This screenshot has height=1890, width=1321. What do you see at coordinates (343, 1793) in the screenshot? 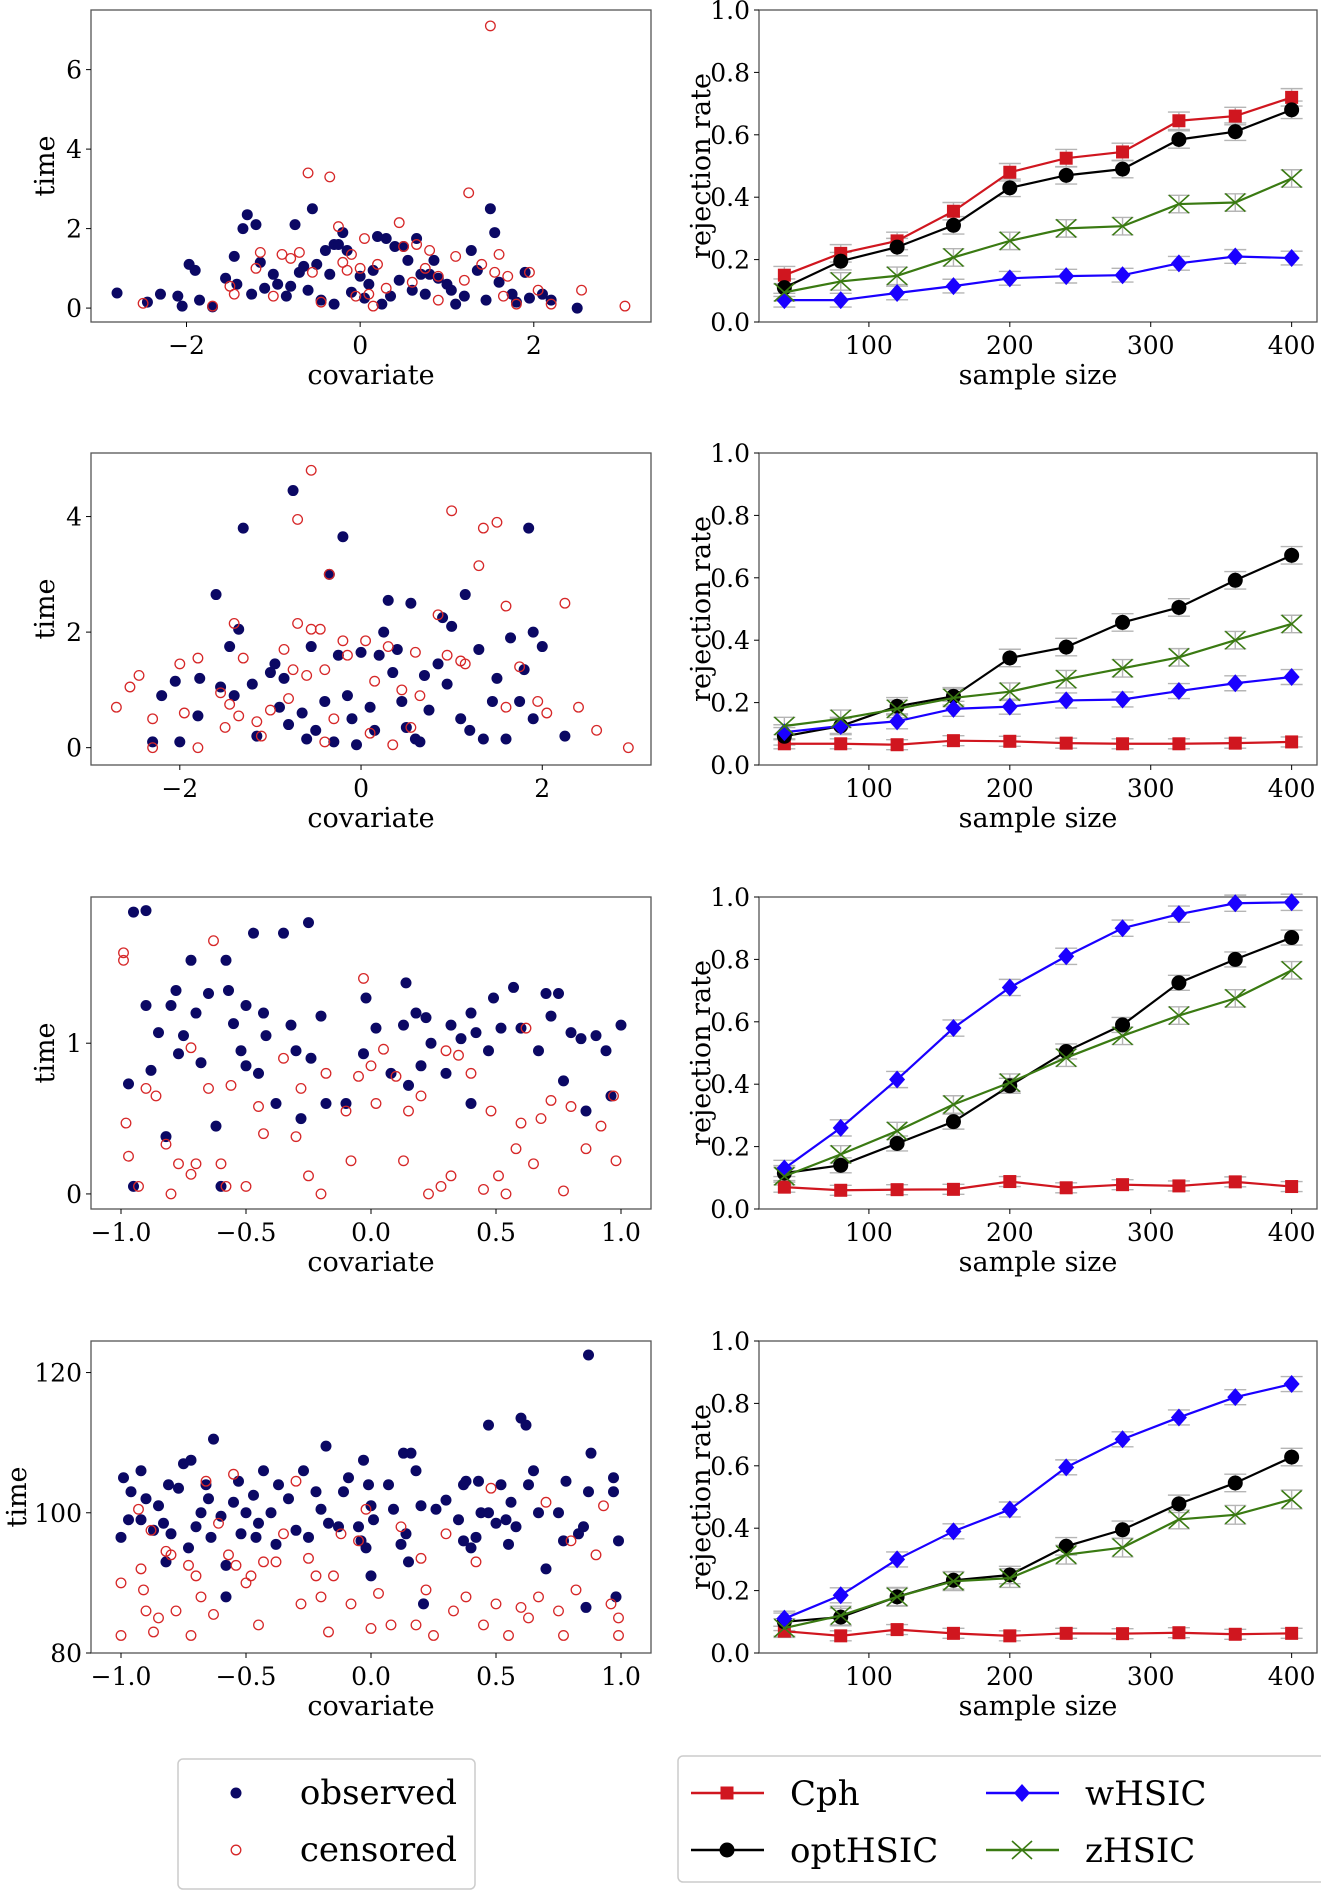
I see `legend-item-observed: observed` at bounding box center [343, 1793].